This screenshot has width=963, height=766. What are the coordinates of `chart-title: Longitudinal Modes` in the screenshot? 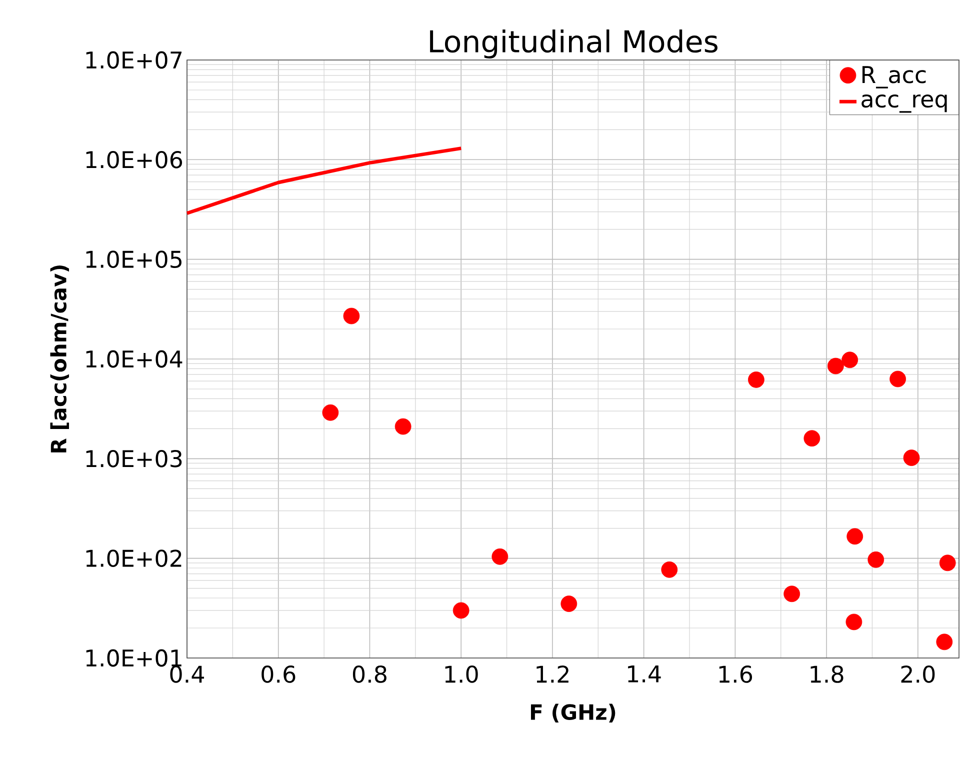 It's located at (574, 43).